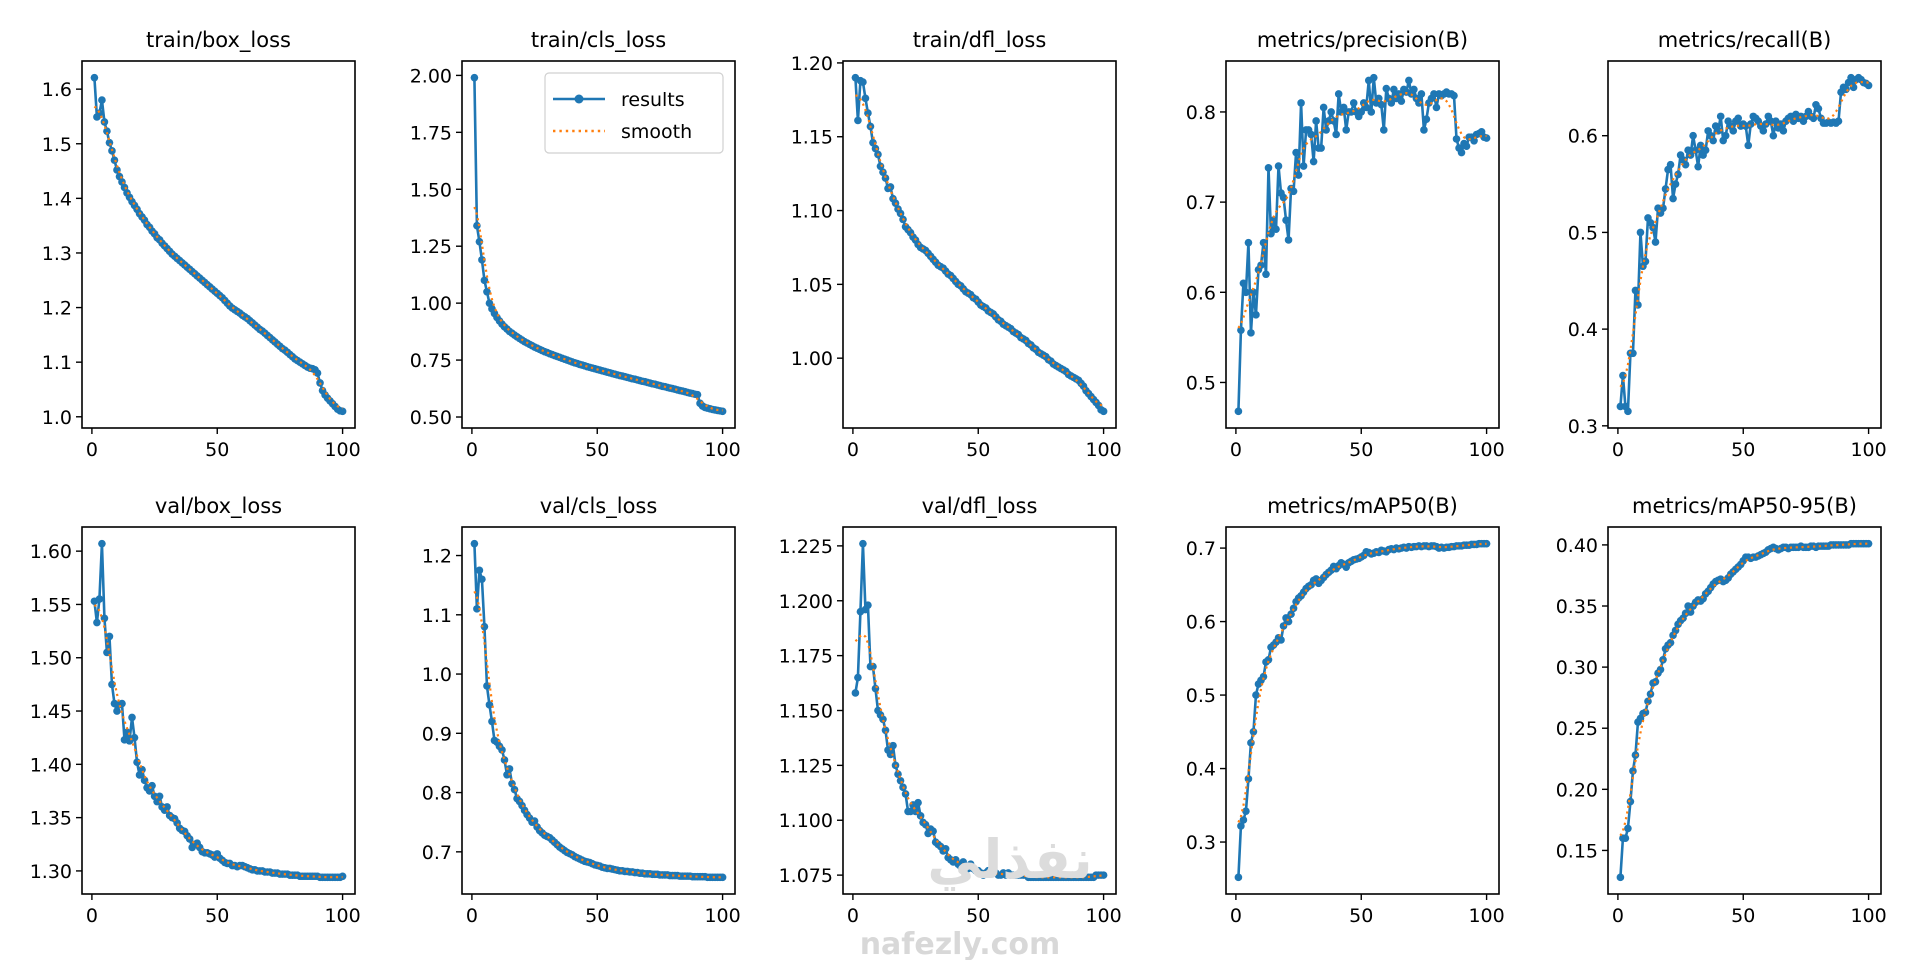 This screenshot has height=960, width=1920. I want to click on y-tick-label: 1.55, so click(51, 605).